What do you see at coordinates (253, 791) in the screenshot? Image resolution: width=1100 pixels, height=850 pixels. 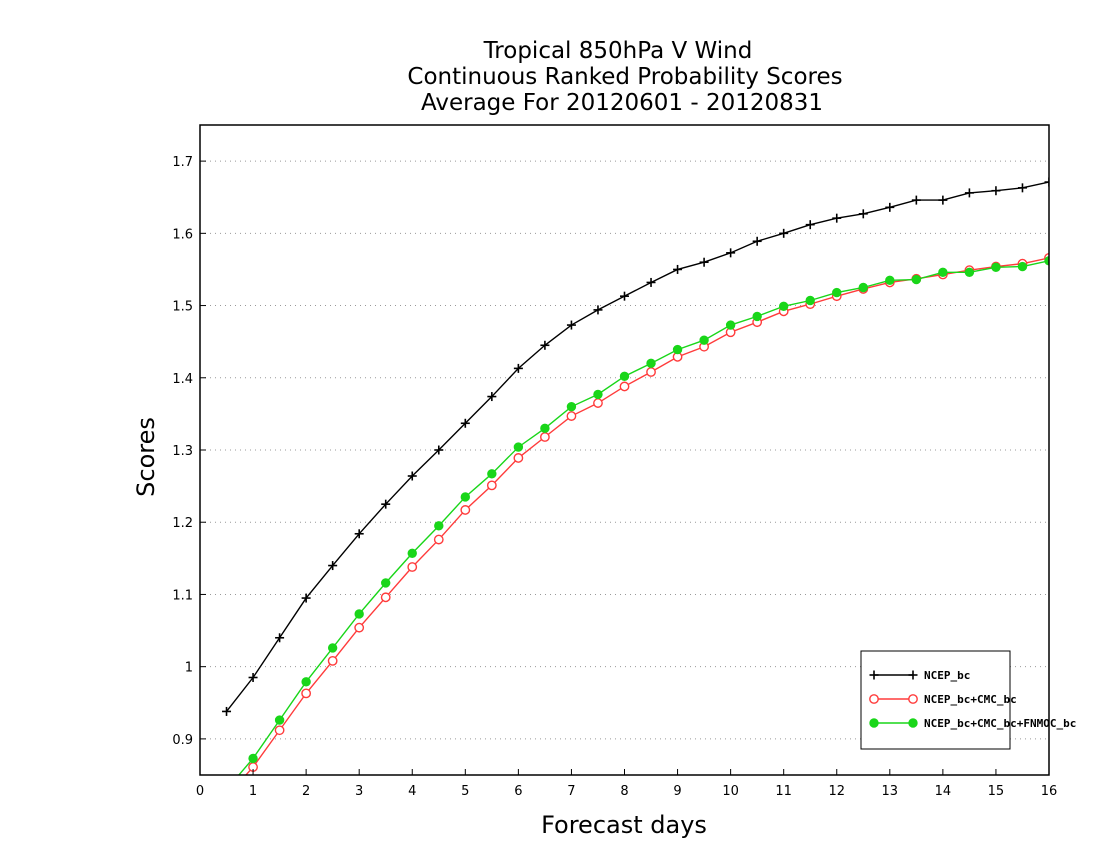 I see `x-tick-label: 1` at bounding box center [253, 791].